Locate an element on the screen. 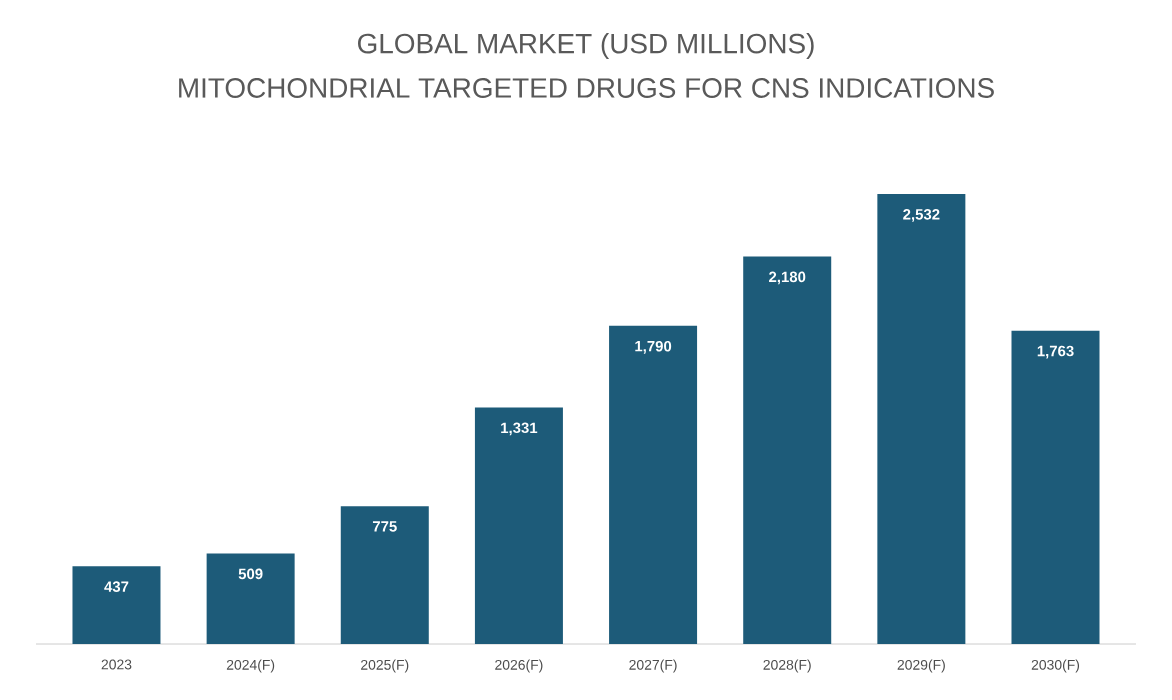  chart-title: GLOBAL MARKET (USD MILLIONS) is located at coordinates (586, 45).